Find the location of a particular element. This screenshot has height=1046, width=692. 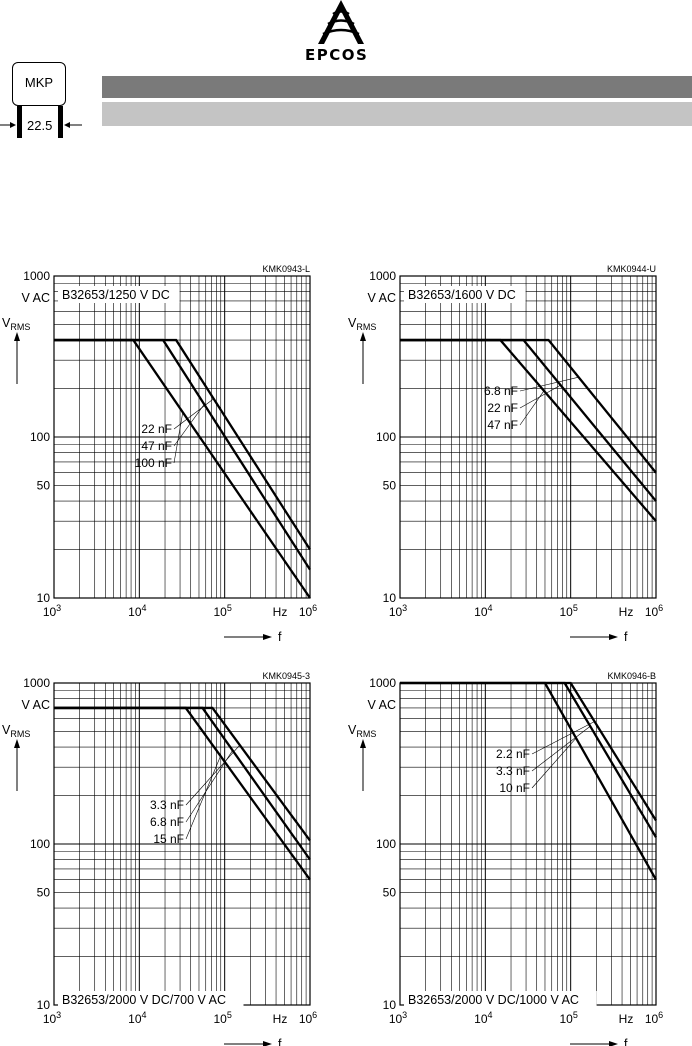

chart-title: B32653/1250 V DC is located at coordinates (116, 295).